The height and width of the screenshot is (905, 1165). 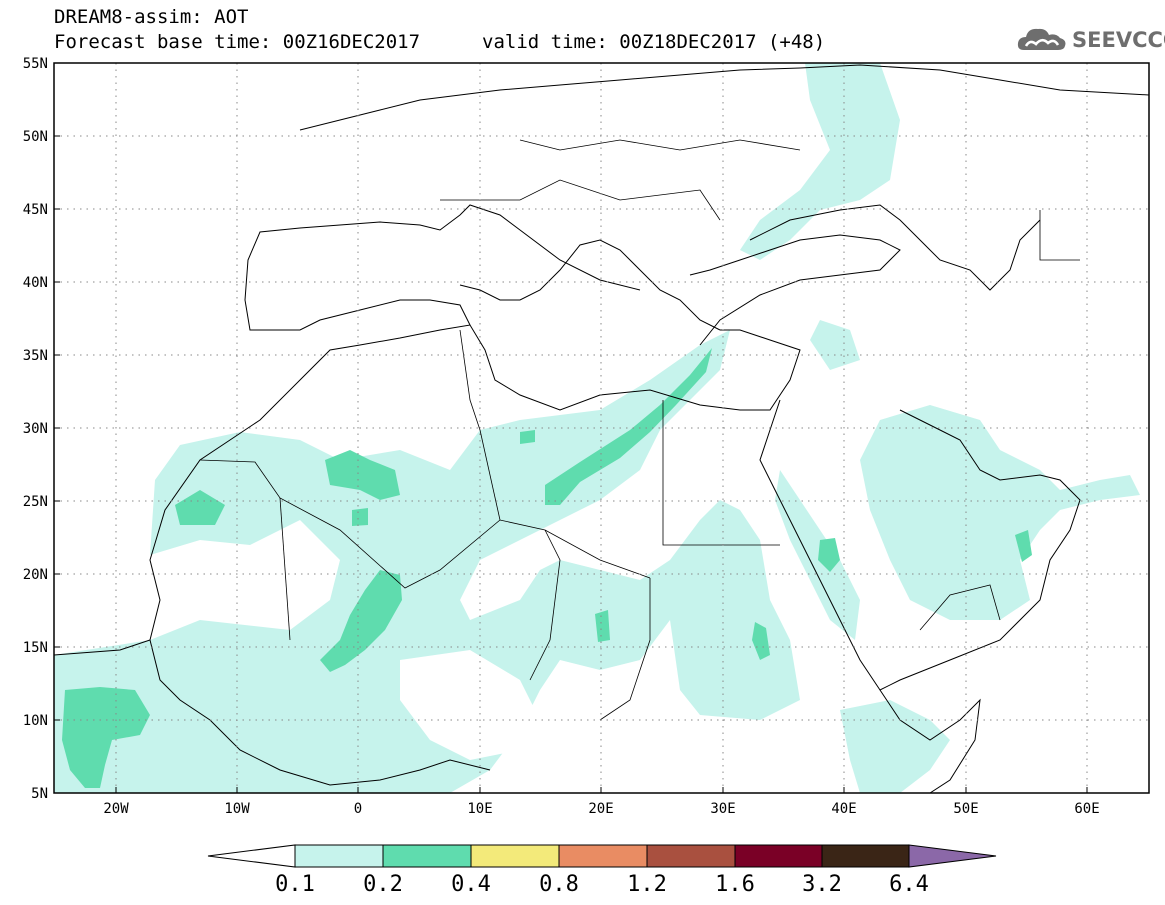 What do you see at coordinates (35, 64) in the screenshot?
I see `lat-label: 55N` at bounding box center [35, 64].